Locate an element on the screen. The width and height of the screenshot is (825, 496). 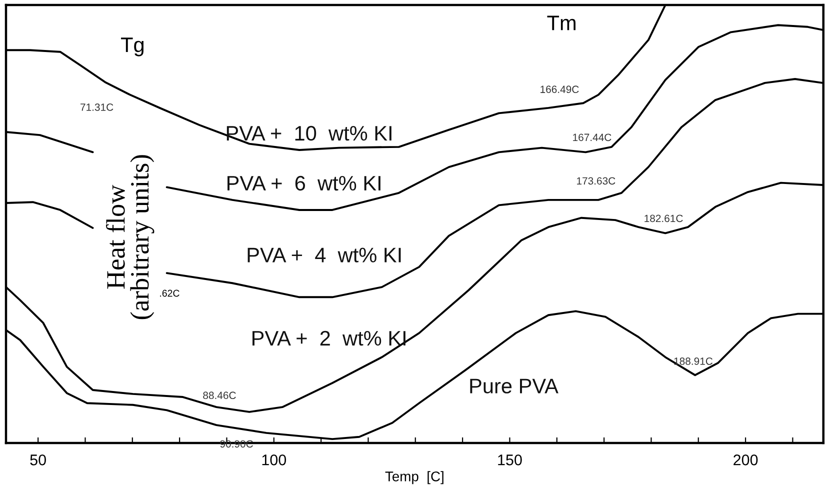
annotation: 182.61C is located at coordinates (663, 218).